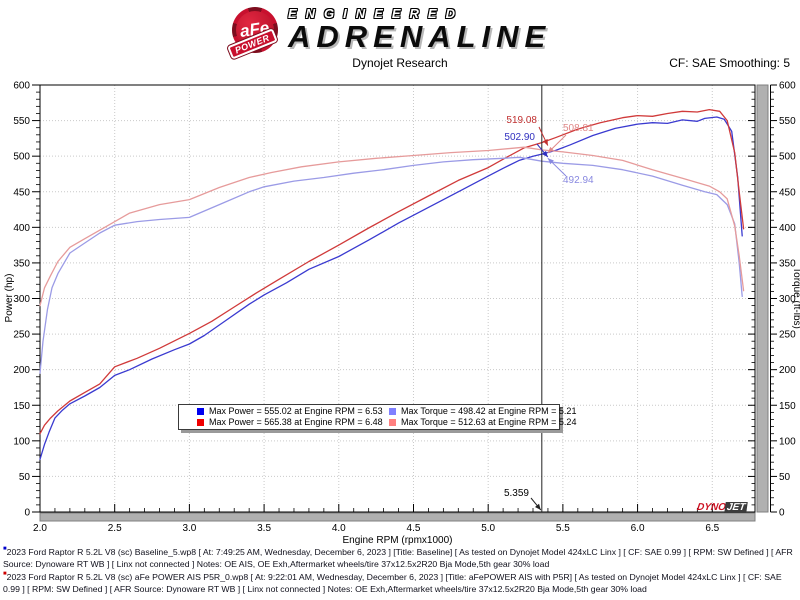  Describe the element at coordinates (252, 33) in the screenshot. I see `afe-badge-icon: aFe POWER` at that location.